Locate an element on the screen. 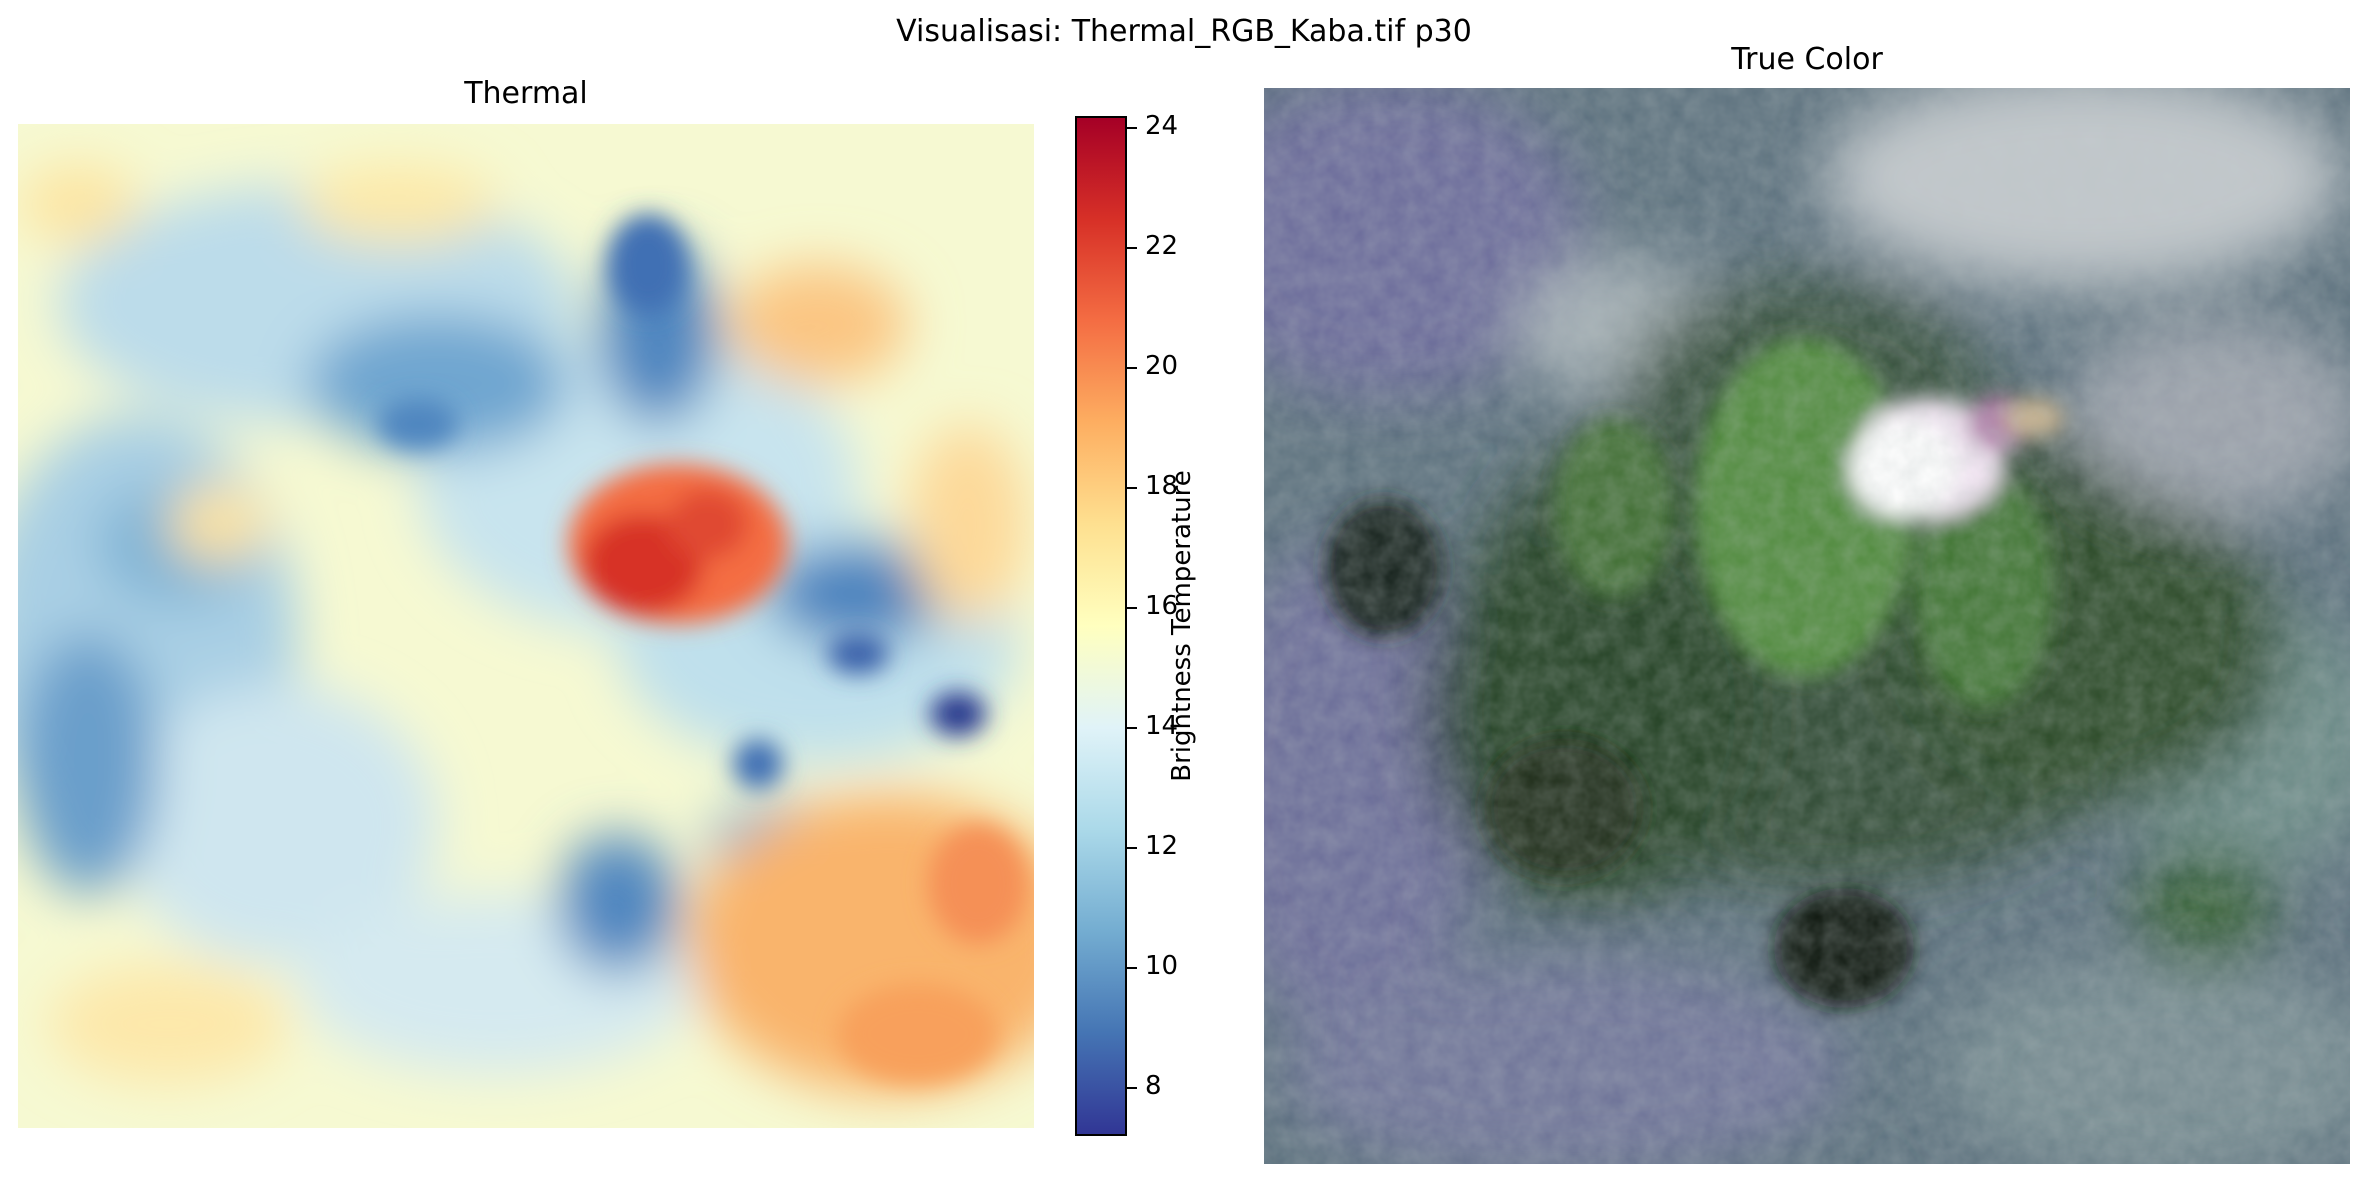 This screenshot has width=2368, height=1186. colorbar-label: Brightness Temperature is located at coordinates (1182, 626).